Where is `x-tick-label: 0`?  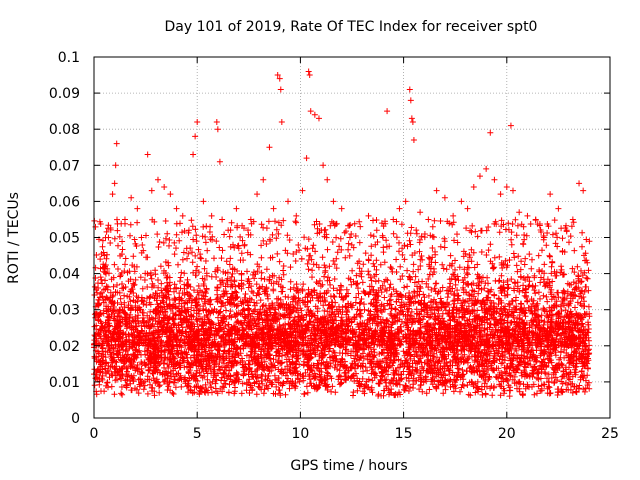
x-tick-label: 0 is located at coordinates (94, 434).